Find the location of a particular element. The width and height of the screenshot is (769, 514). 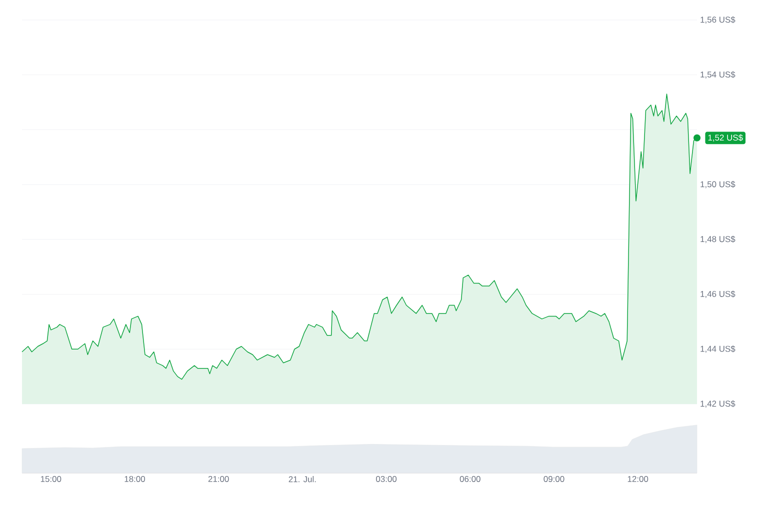

y-tick-label: 1,46 US$ is located at coordinates (718, 294).